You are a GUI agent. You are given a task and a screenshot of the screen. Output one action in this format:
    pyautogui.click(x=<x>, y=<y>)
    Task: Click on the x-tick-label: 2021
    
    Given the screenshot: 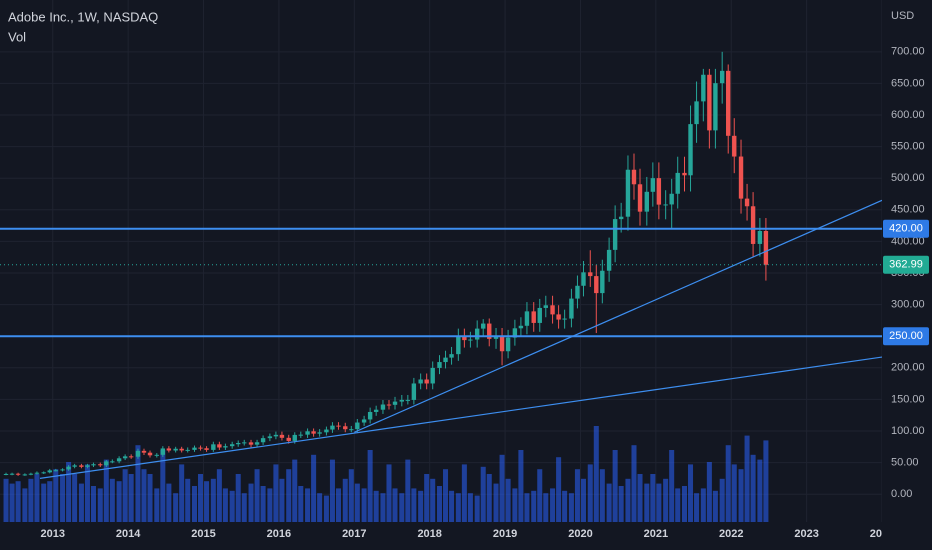 What is the action you would take?
    pyautogui.click(x=656, y=534)
    